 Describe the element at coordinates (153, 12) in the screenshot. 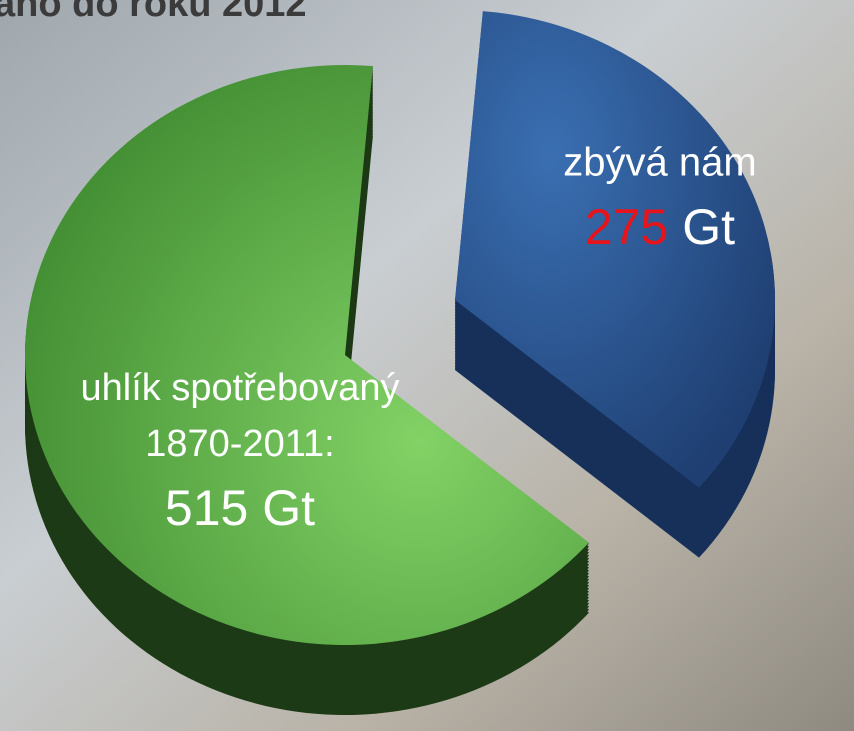

I see `chart-title: ano do roku 2012` at that location.